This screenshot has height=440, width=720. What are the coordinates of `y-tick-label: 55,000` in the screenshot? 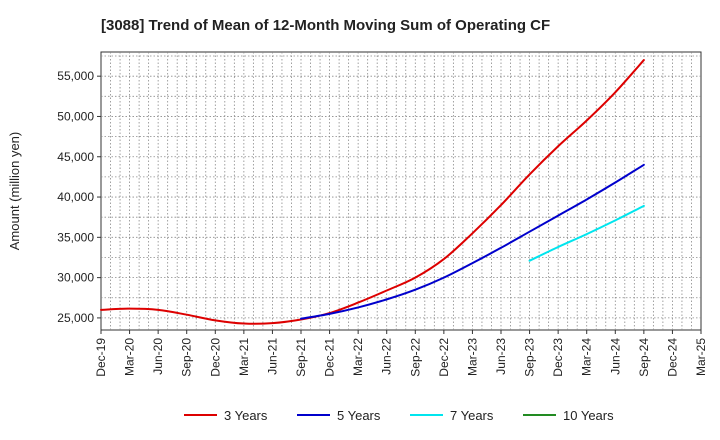 It's located at (75, 76).